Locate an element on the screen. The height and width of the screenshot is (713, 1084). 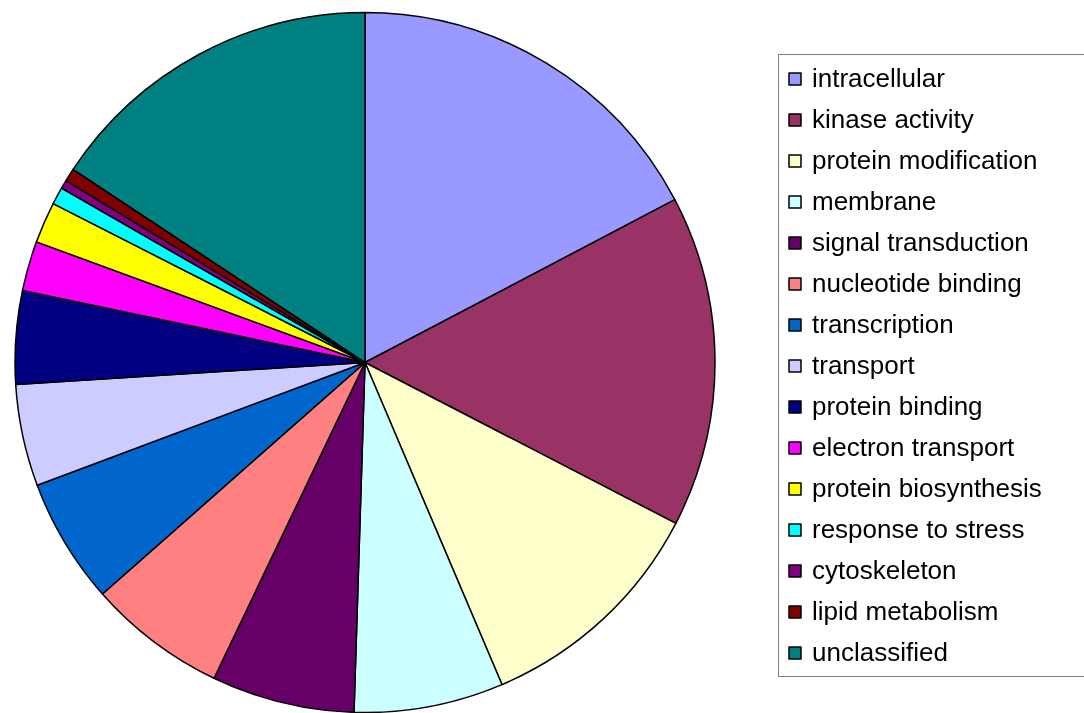
legend-label: electron transport is located at coordinates (914, 447).